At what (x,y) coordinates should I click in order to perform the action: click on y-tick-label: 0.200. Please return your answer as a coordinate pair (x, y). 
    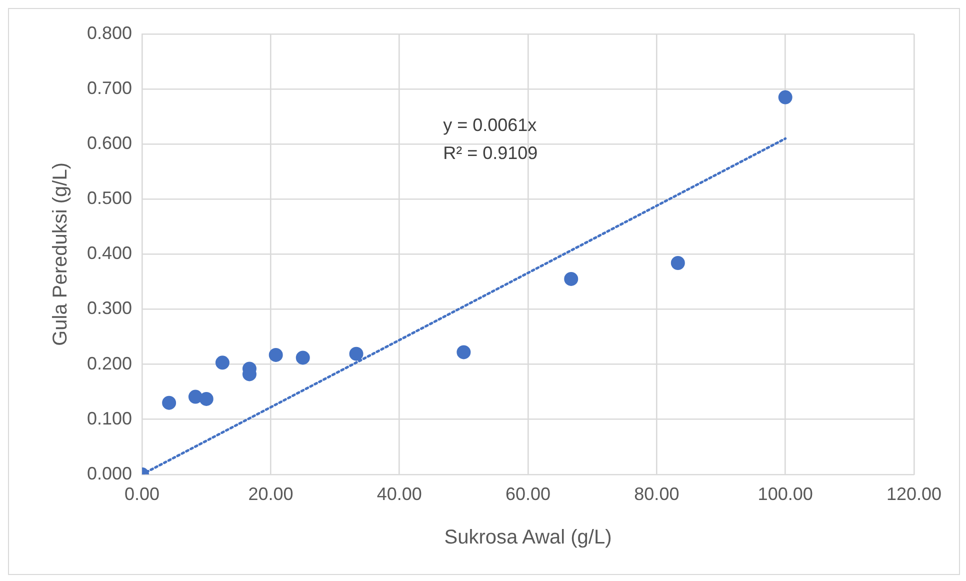
    Looking at the image, I should click on (109, 363).